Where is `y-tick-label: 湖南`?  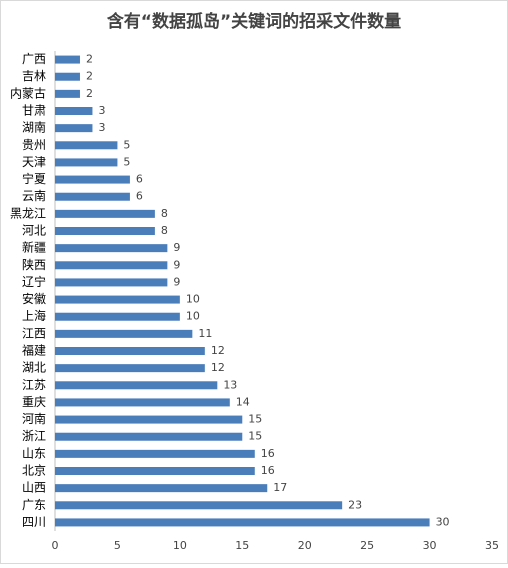 y-tick-label: 湖南 is located at coordinates (34, 127).